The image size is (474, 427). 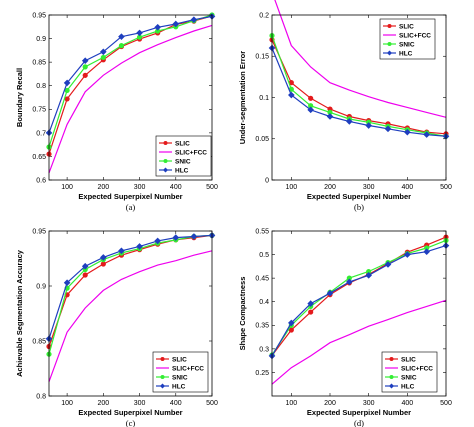 What do you see at coordinates (39, 110) in the screenshot?
I see `y-tick-label: 0.75` at bounding box center [39, 110].